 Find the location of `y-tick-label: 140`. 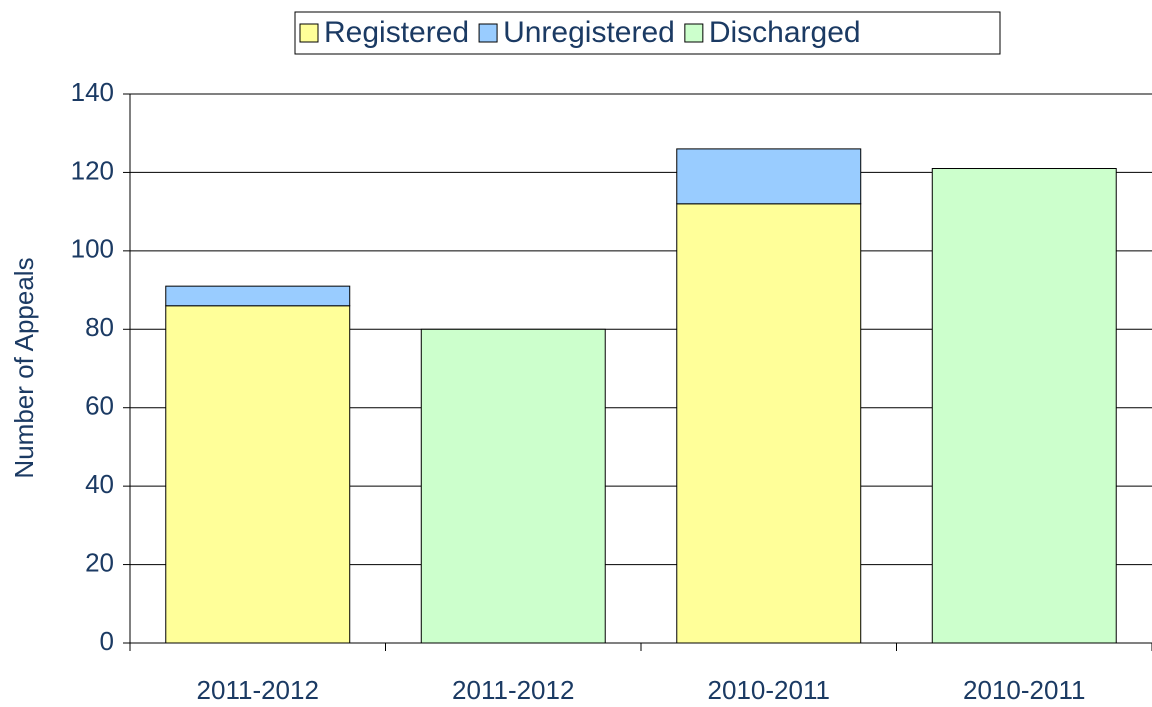

y-tick-label: 140 is located at coordinates (92, 92).